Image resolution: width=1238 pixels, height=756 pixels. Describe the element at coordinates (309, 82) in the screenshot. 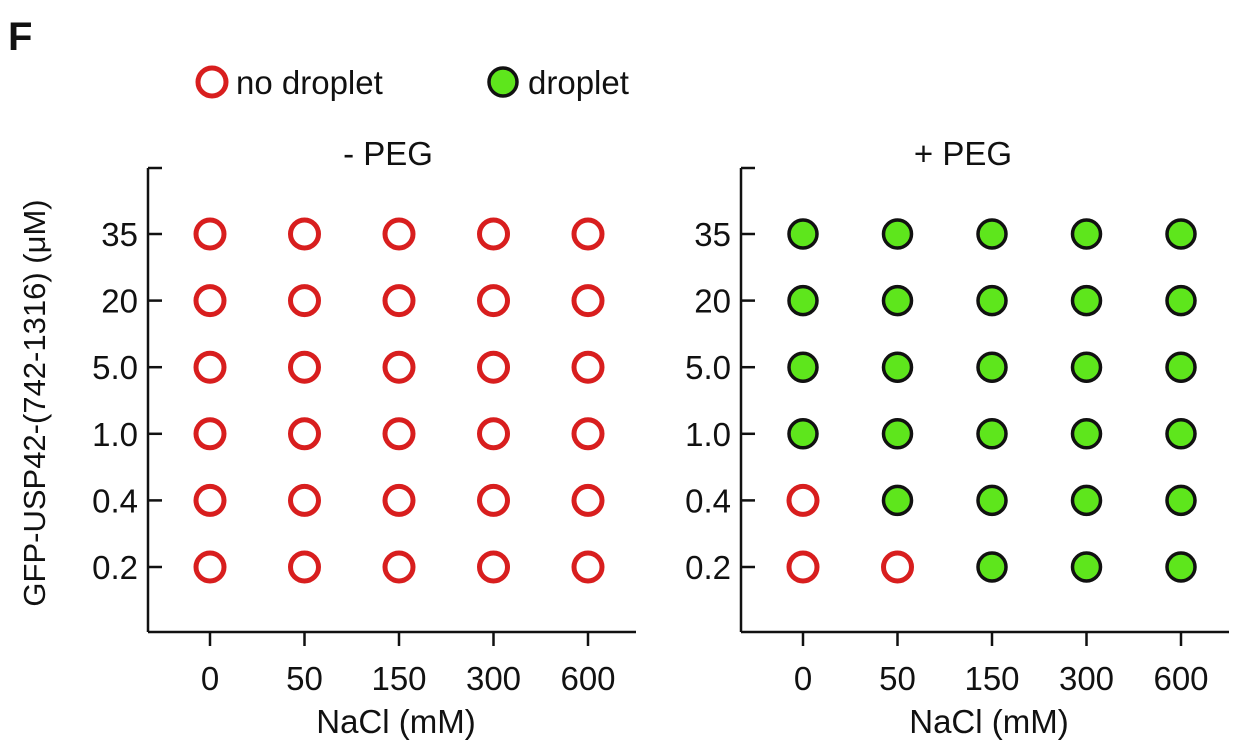

I see `legend-no-droplet-label: no droplet` at that location.